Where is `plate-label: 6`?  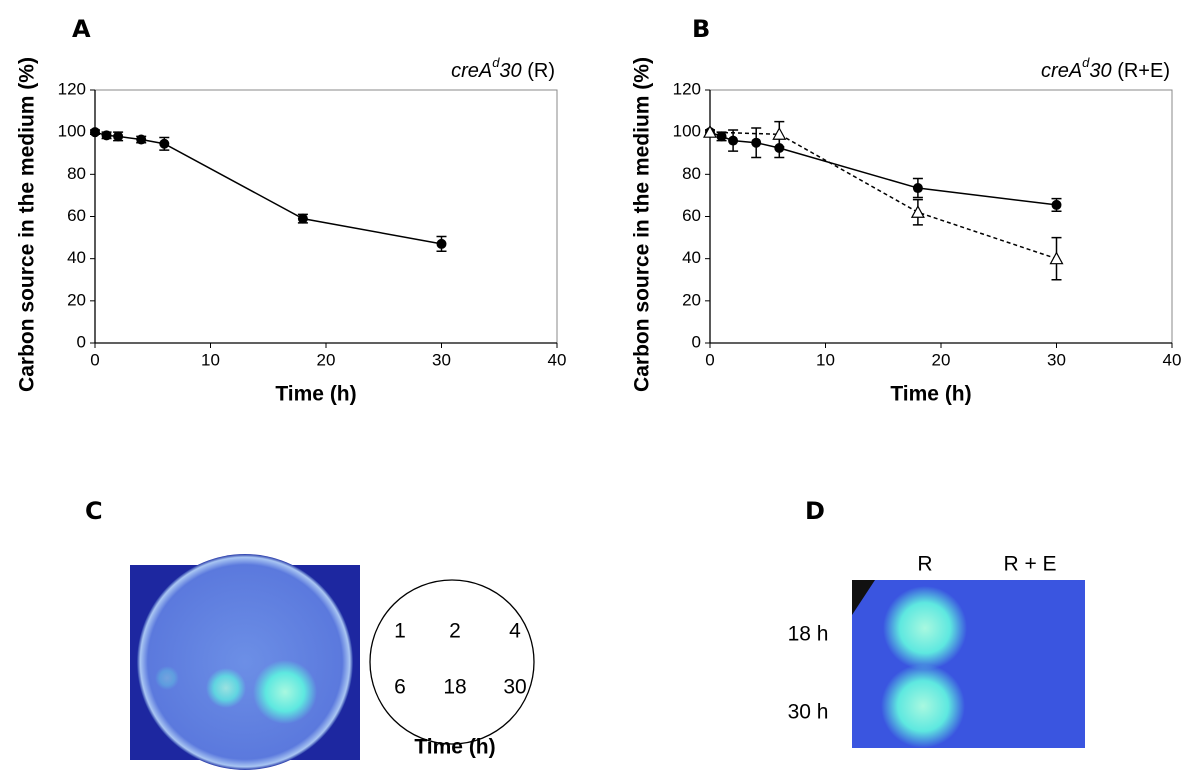
plate-label: 6 is located at coordinates (400, 687).